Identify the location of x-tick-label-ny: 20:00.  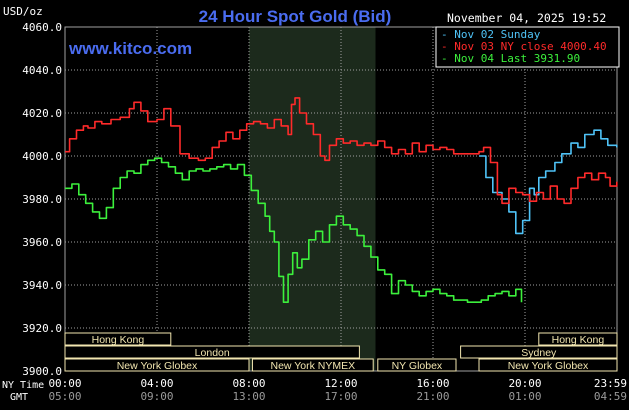
(524, 383).